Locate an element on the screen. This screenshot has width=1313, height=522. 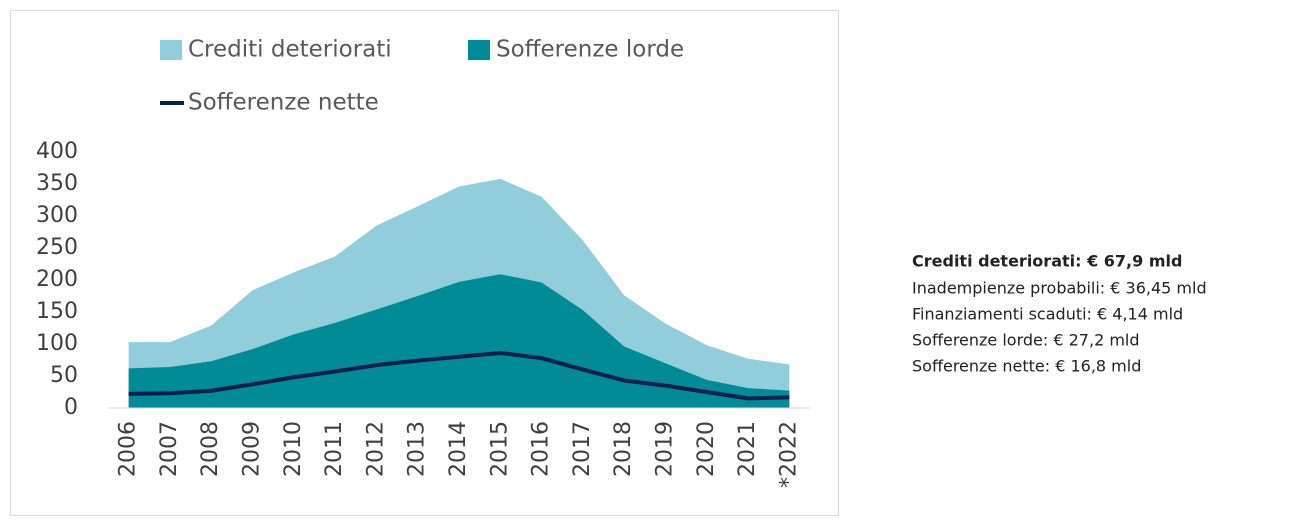
note-line: Inadempienze probabili: € 36,45 mld is located at coordinates (1059, 288).